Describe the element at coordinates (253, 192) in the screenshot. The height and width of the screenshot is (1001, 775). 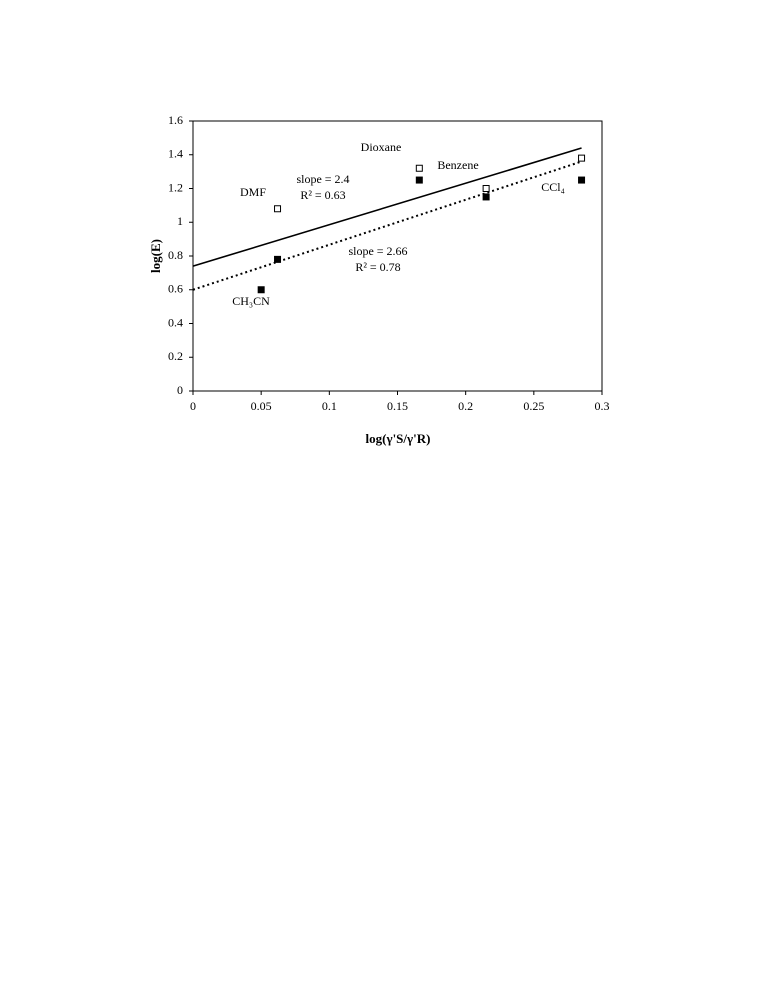
I see `annotation: DMF` at that location.